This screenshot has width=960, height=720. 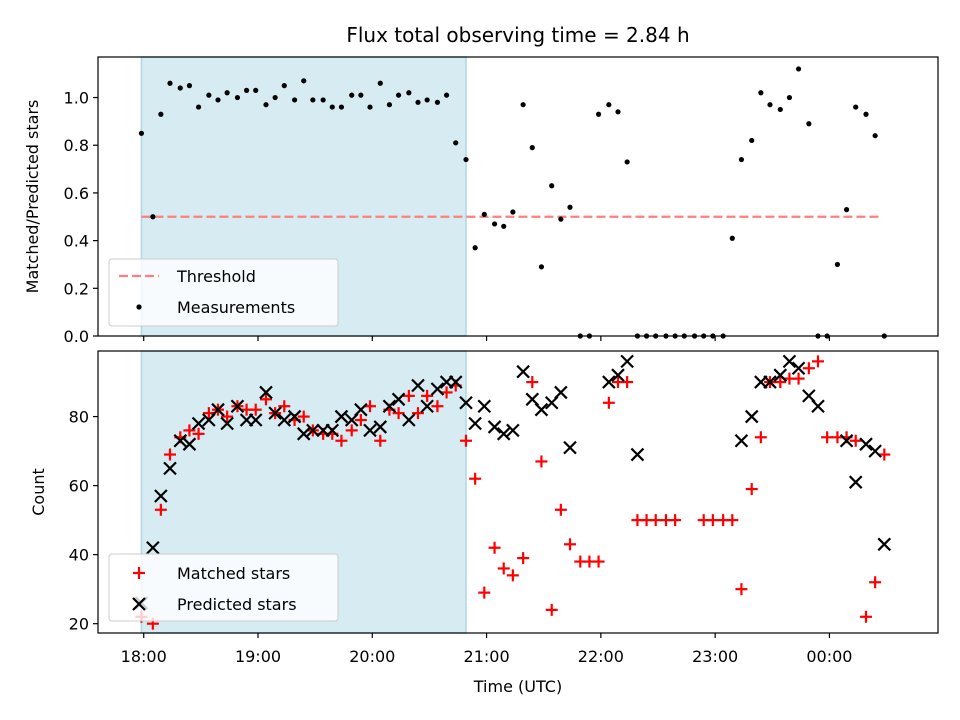 I want to click on legend-measurement-swatch, so click(x=139, y=307).